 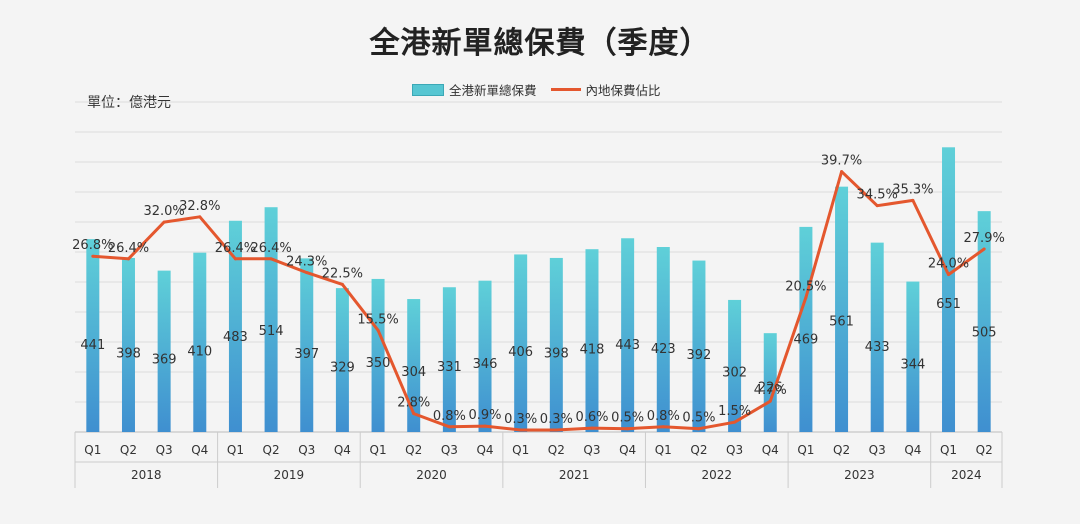 I want to click on legend-label-mainland-share: 內地保費佔比, so click(x=623, y=90).